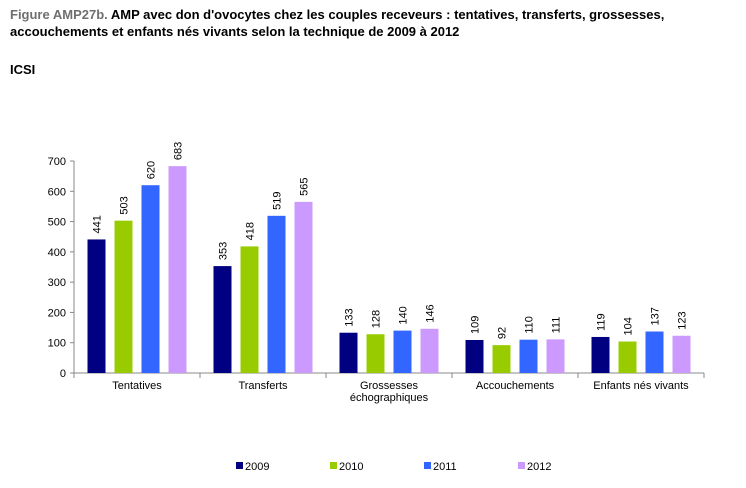 The image size is (746, 488). What do you see at coordinates (257, 467) in the screenshot?
I see `legend-label: 2009` at bounding box center [257, 467].